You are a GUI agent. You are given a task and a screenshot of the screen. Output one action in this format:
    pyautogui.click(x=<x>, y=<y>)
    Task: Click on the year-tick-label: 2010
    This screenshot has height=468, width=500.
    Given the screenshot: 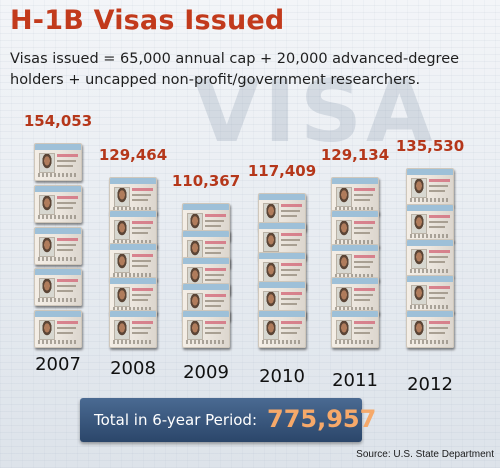 What is the action you would take?
    pyautogui.click(x=282, y=376)
    